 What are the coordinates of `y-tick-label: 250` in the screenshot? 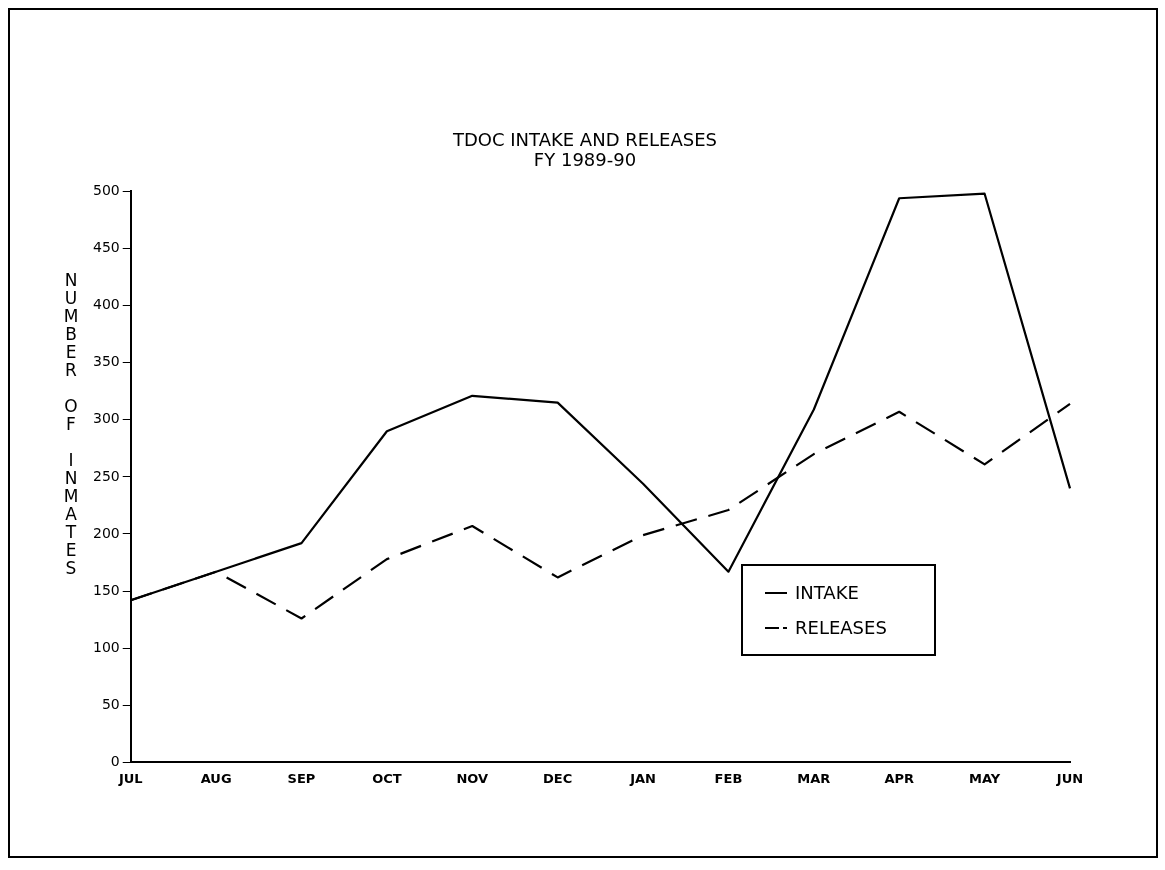 It's located at (106, 475).